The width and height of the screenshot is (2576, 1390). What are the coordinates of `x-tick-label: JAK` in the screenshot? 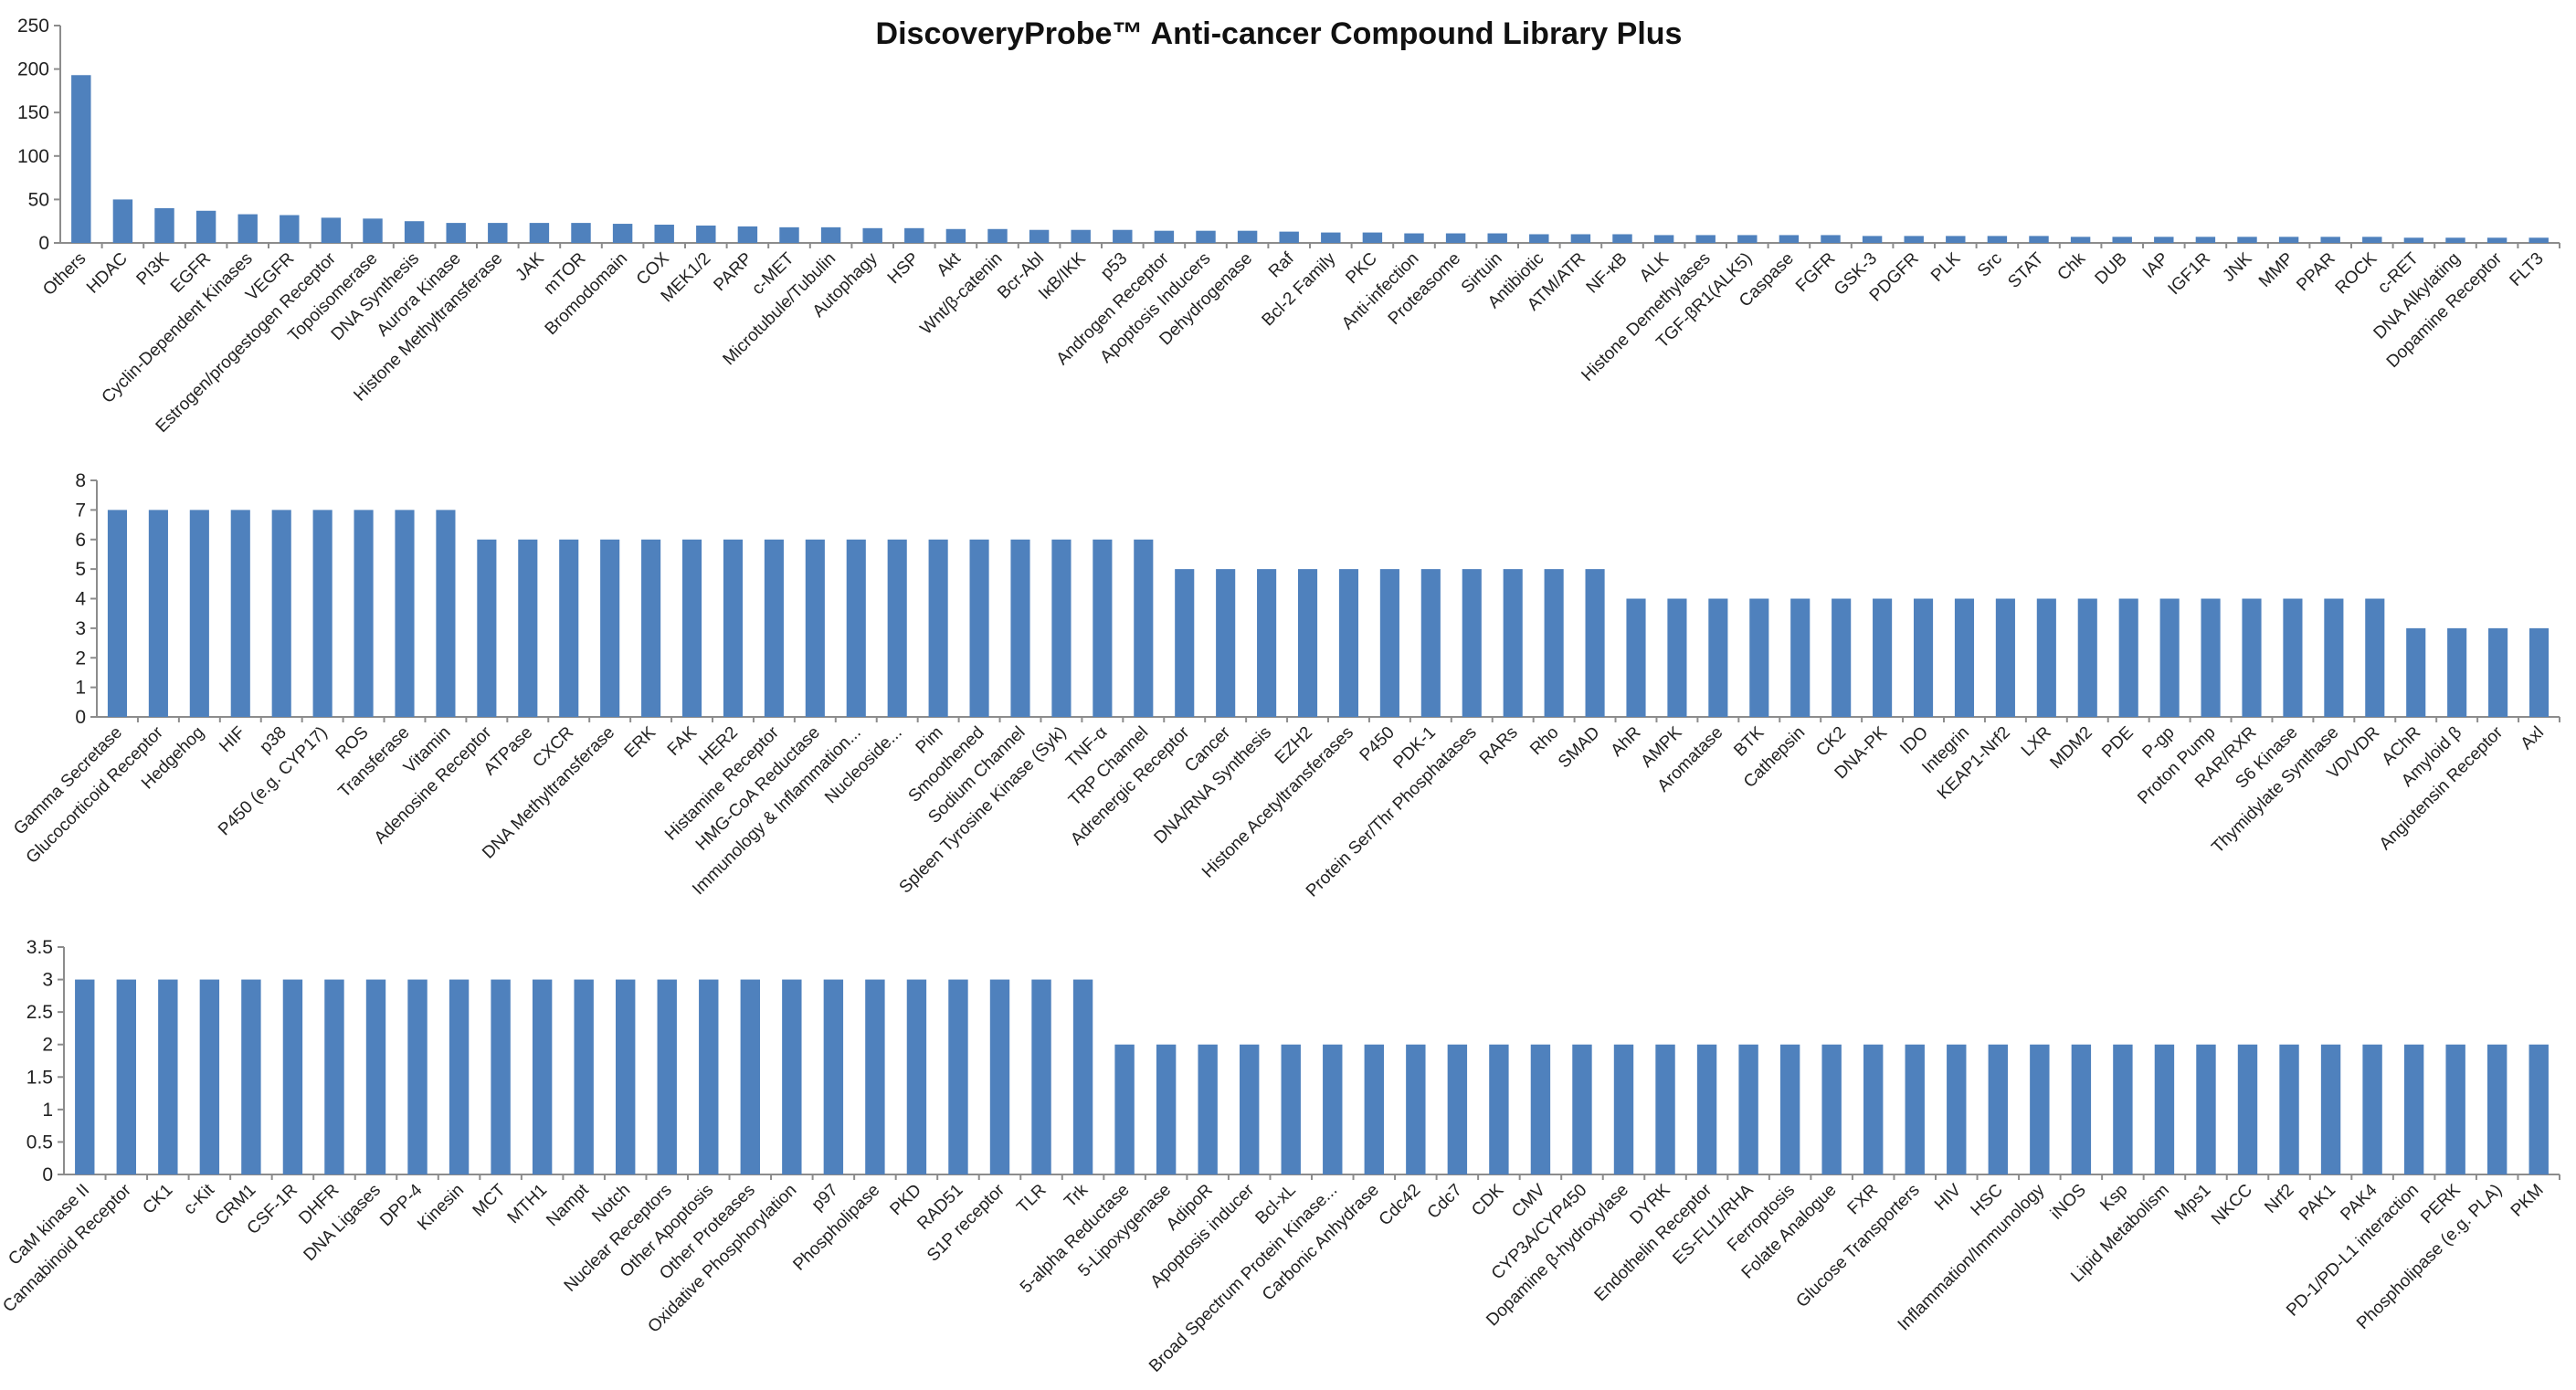 It's located at (530, 266).